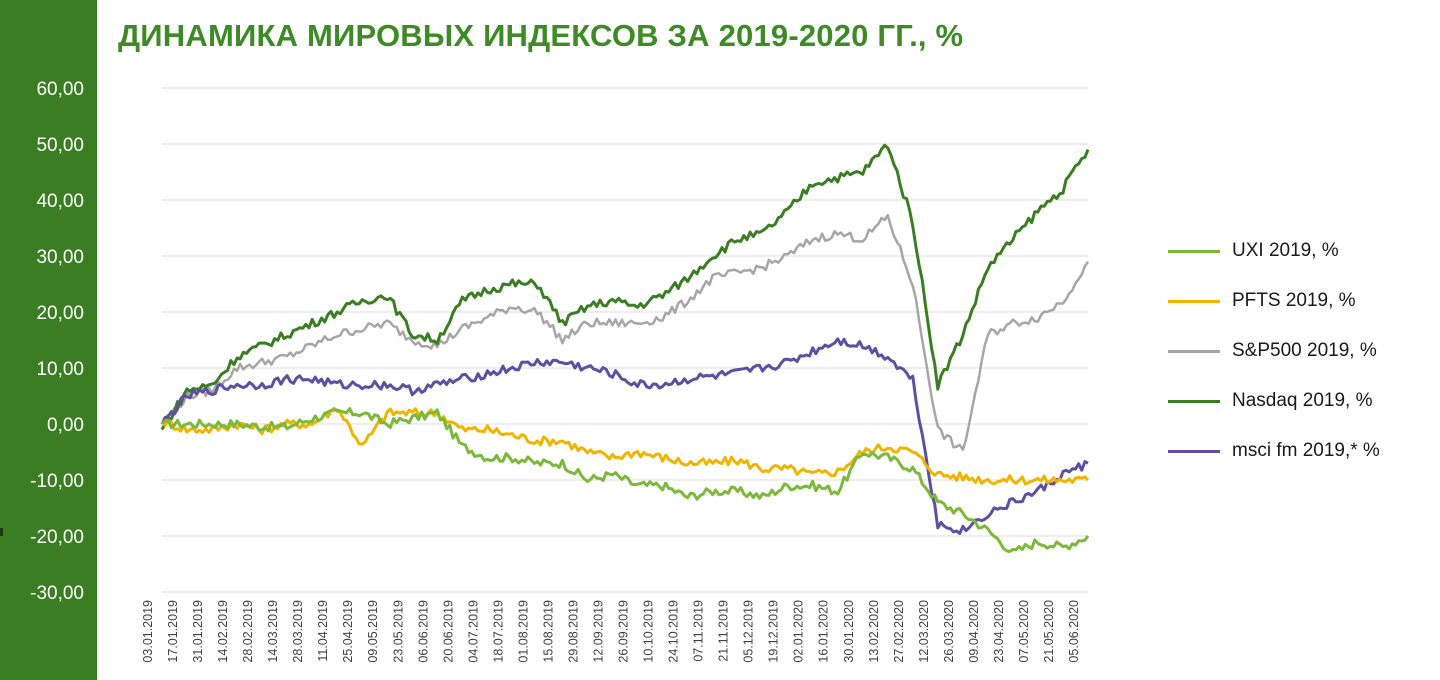  Describe the element at coordinates (1024, 631) in the screenshot. I see `x-tick-label: 07.05.2020` at that location.